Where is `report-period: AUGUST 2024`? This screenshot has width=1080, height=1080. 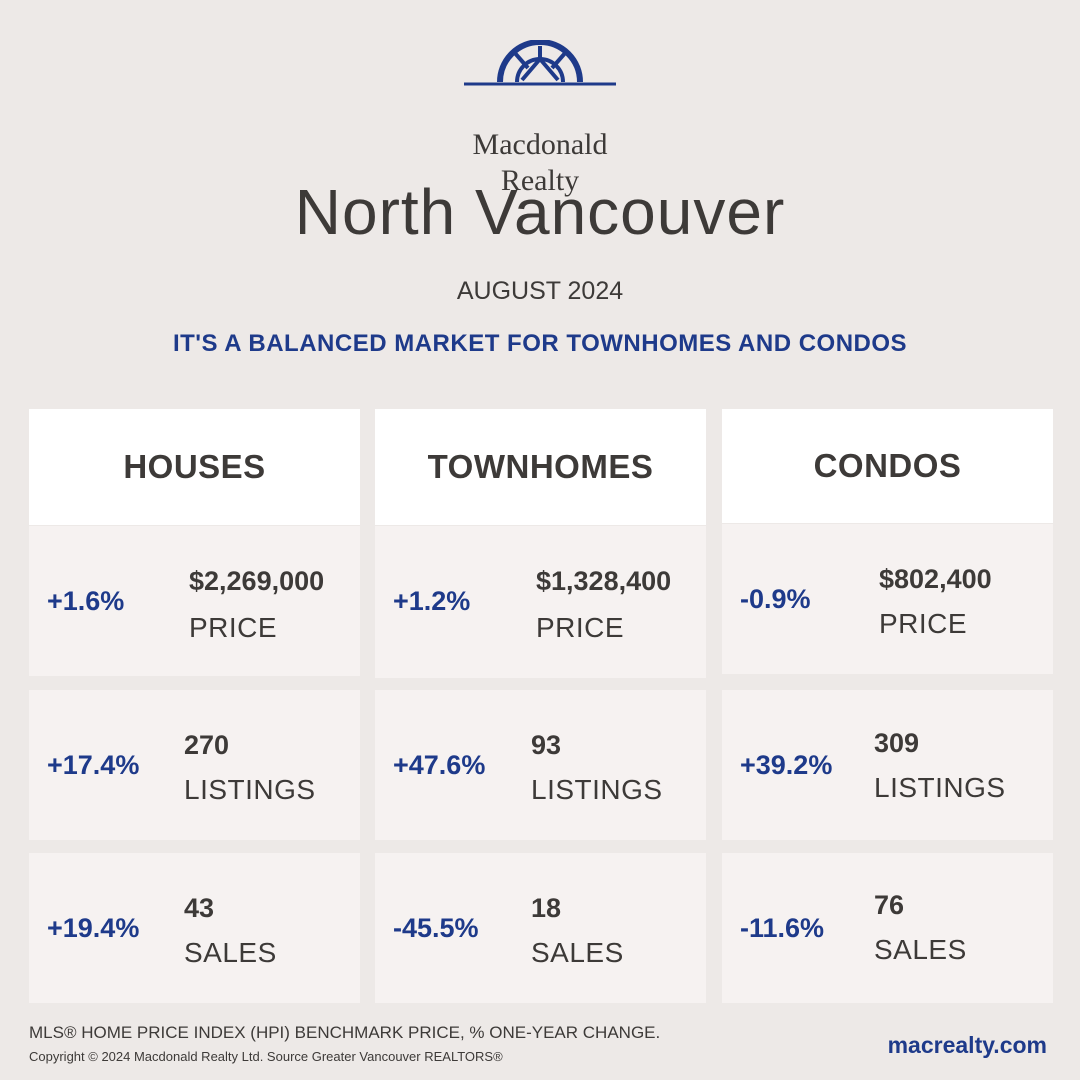
report-period: AUGUST 2024 is located at coordinates (540, 291).